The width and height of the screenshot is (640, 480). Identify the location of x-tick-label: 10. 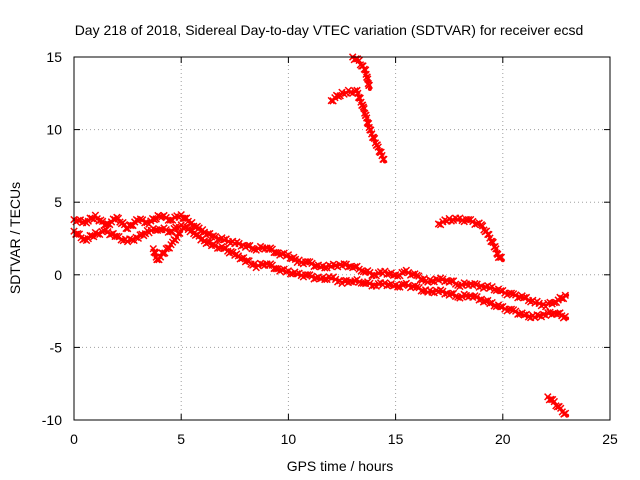
(289, 439).